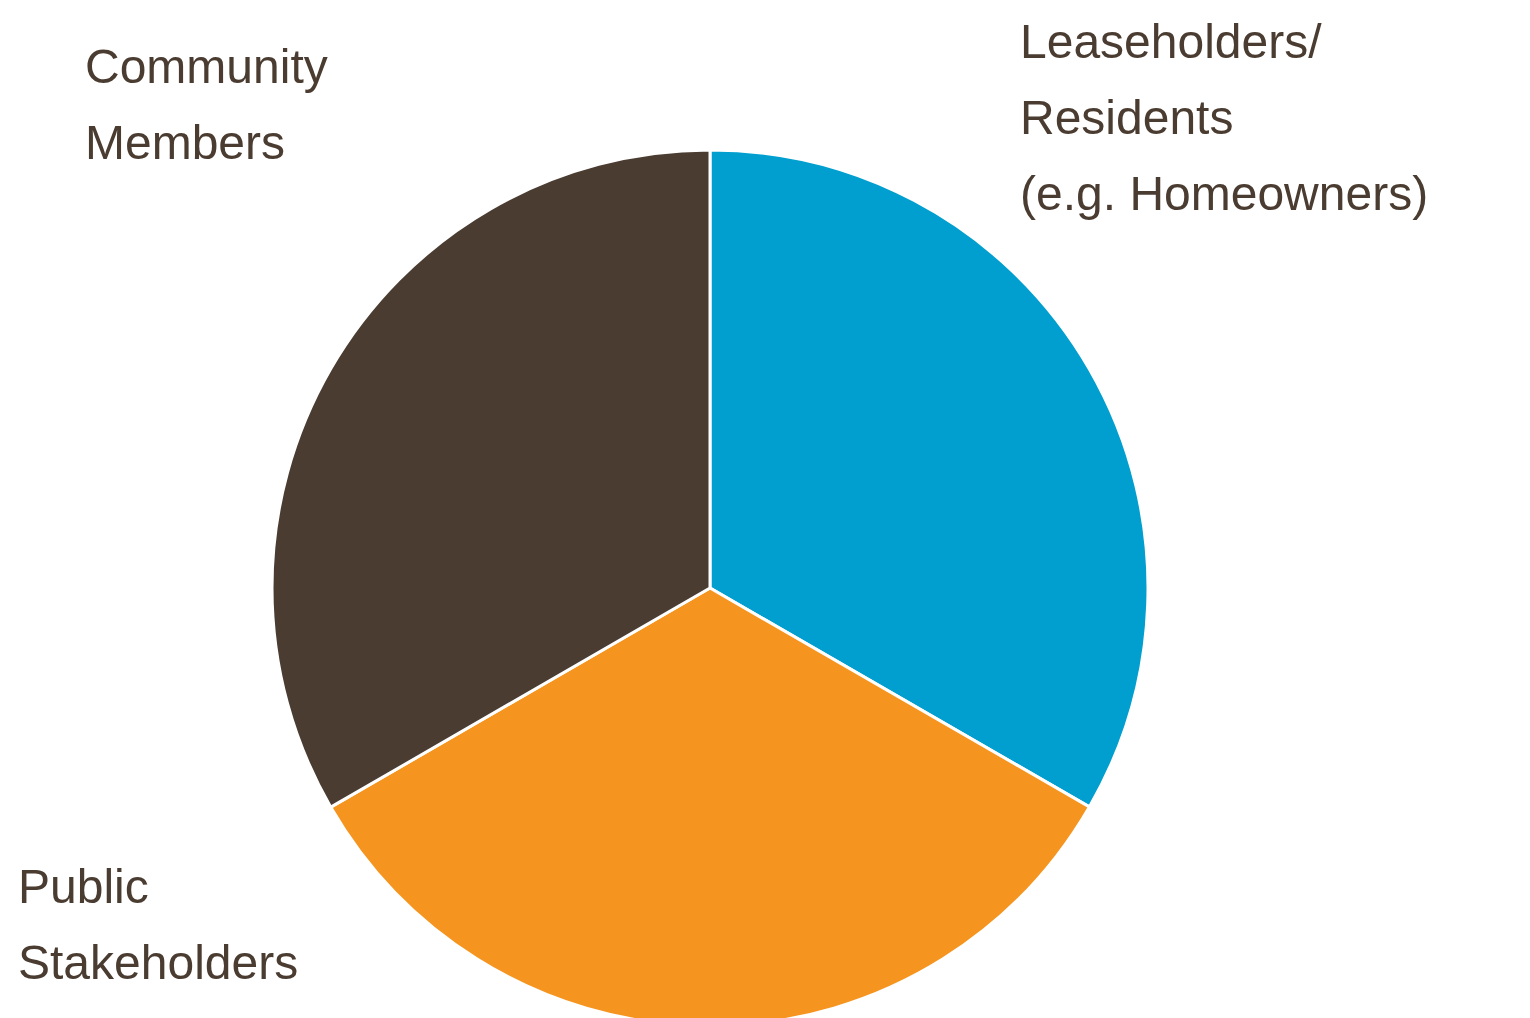 The height and width of the screenshot is (1018, 1530). I want to click on slice-label: Leaseholders/ Residents (e.g. Homeowners), so click(1224, 117).